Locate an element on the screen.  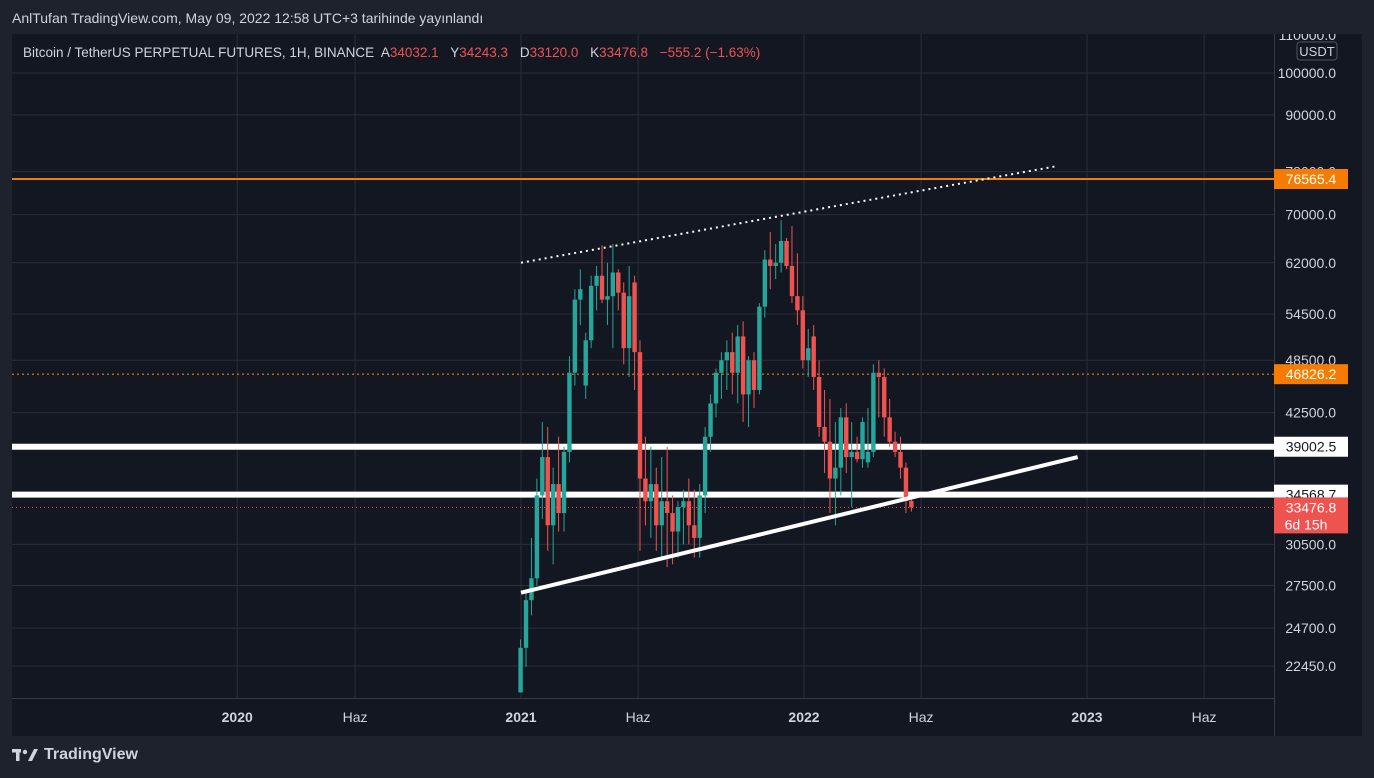
countdown-label: 6d 15h is located at coordinates (1306, 524).